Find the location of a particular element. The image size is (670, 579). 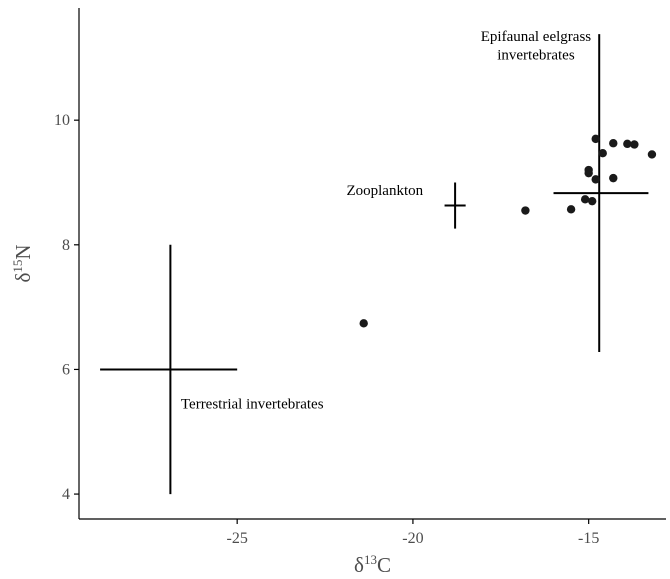

x-axis-title-sup: 13 is located at coordinates (370, 559).